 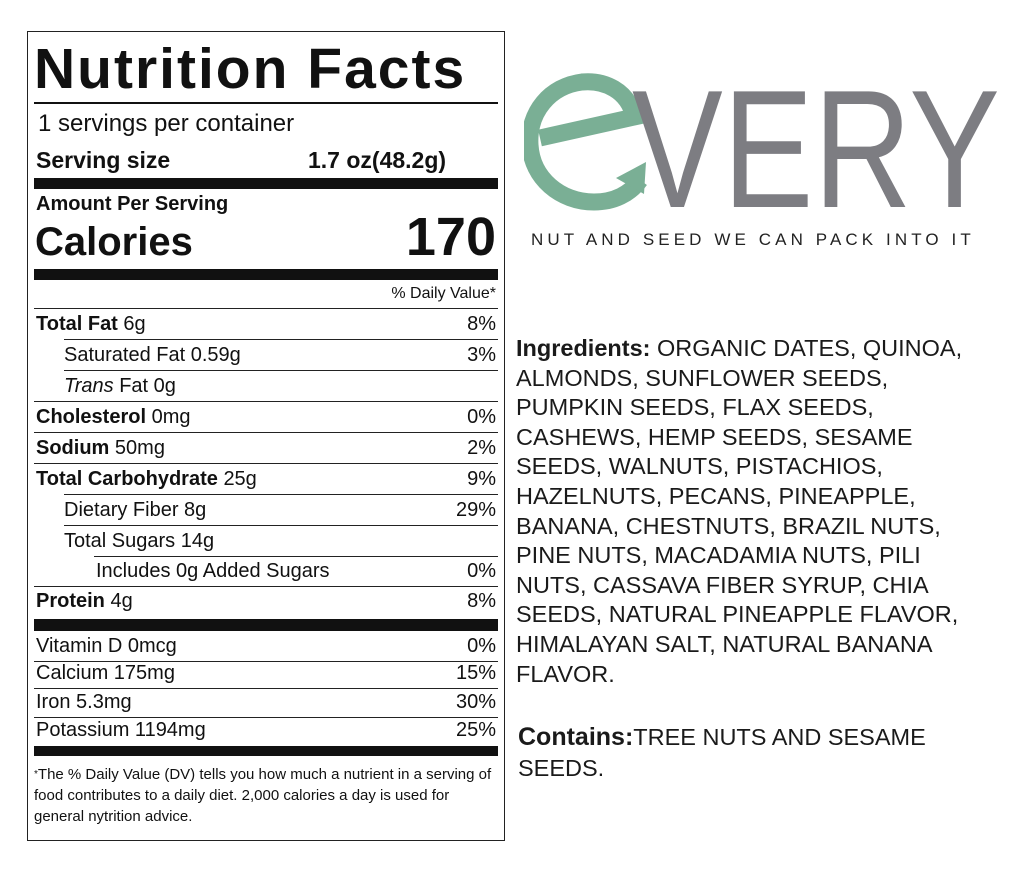 I want to click on nutrient-amount: 0mg, so click(x=171, y=417).